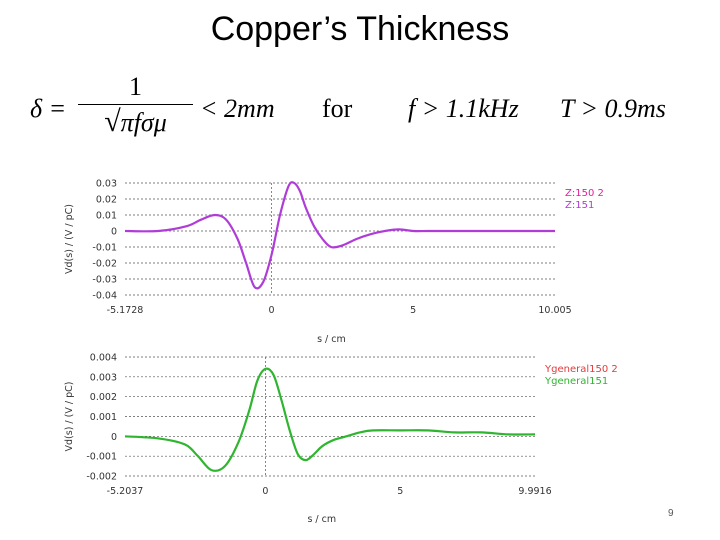 This screenshot has height=540, width=720. Describe the element at coordinates (360, 29) in the screenshot. I see `slide-title: Copper’s Thickness` at that location.